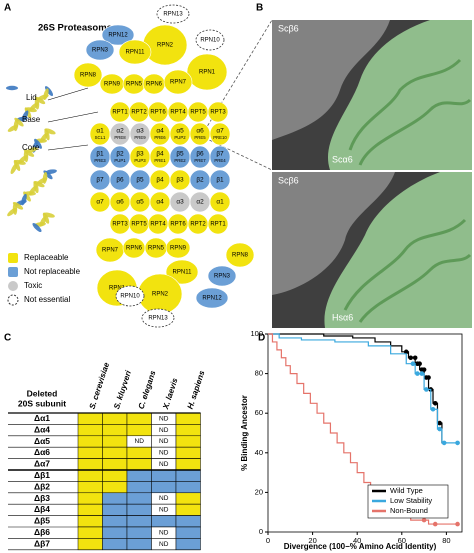 Image resolution: width=474 pixels, height=553 pixels. What do you see at coordinates (357, 388) in the screenshot?
I see `series-line` at bounding box center [357, 388].